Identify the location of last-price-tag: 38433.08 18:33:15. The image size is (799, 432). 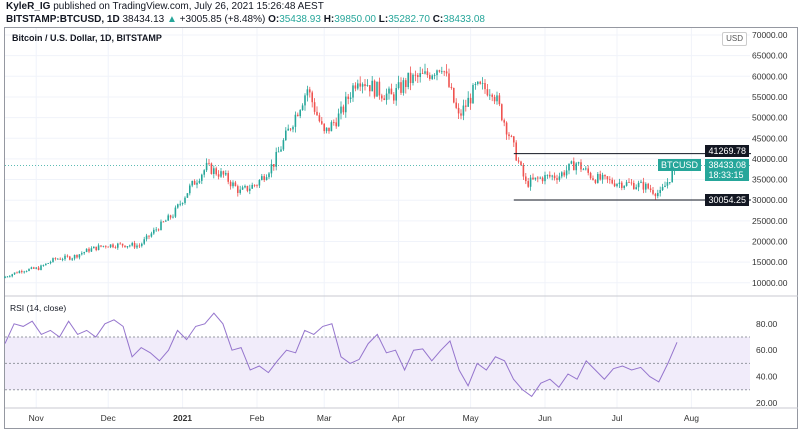
(727, 170).